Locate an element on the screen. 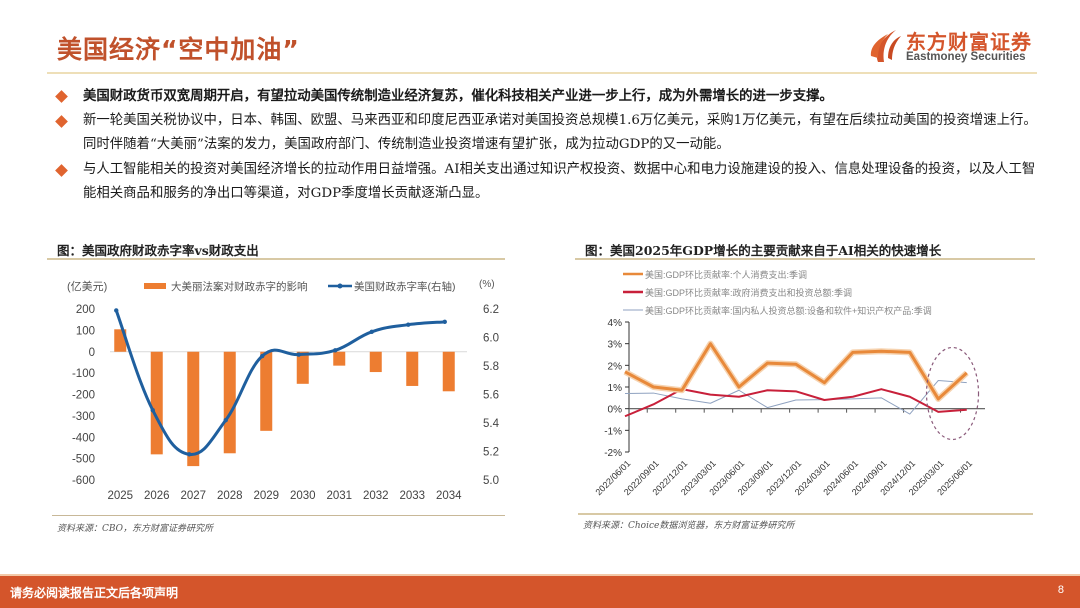 This screenshot has width=1080, height=608. left-y-tick-label: 200 is located at coordinates (85, 310).